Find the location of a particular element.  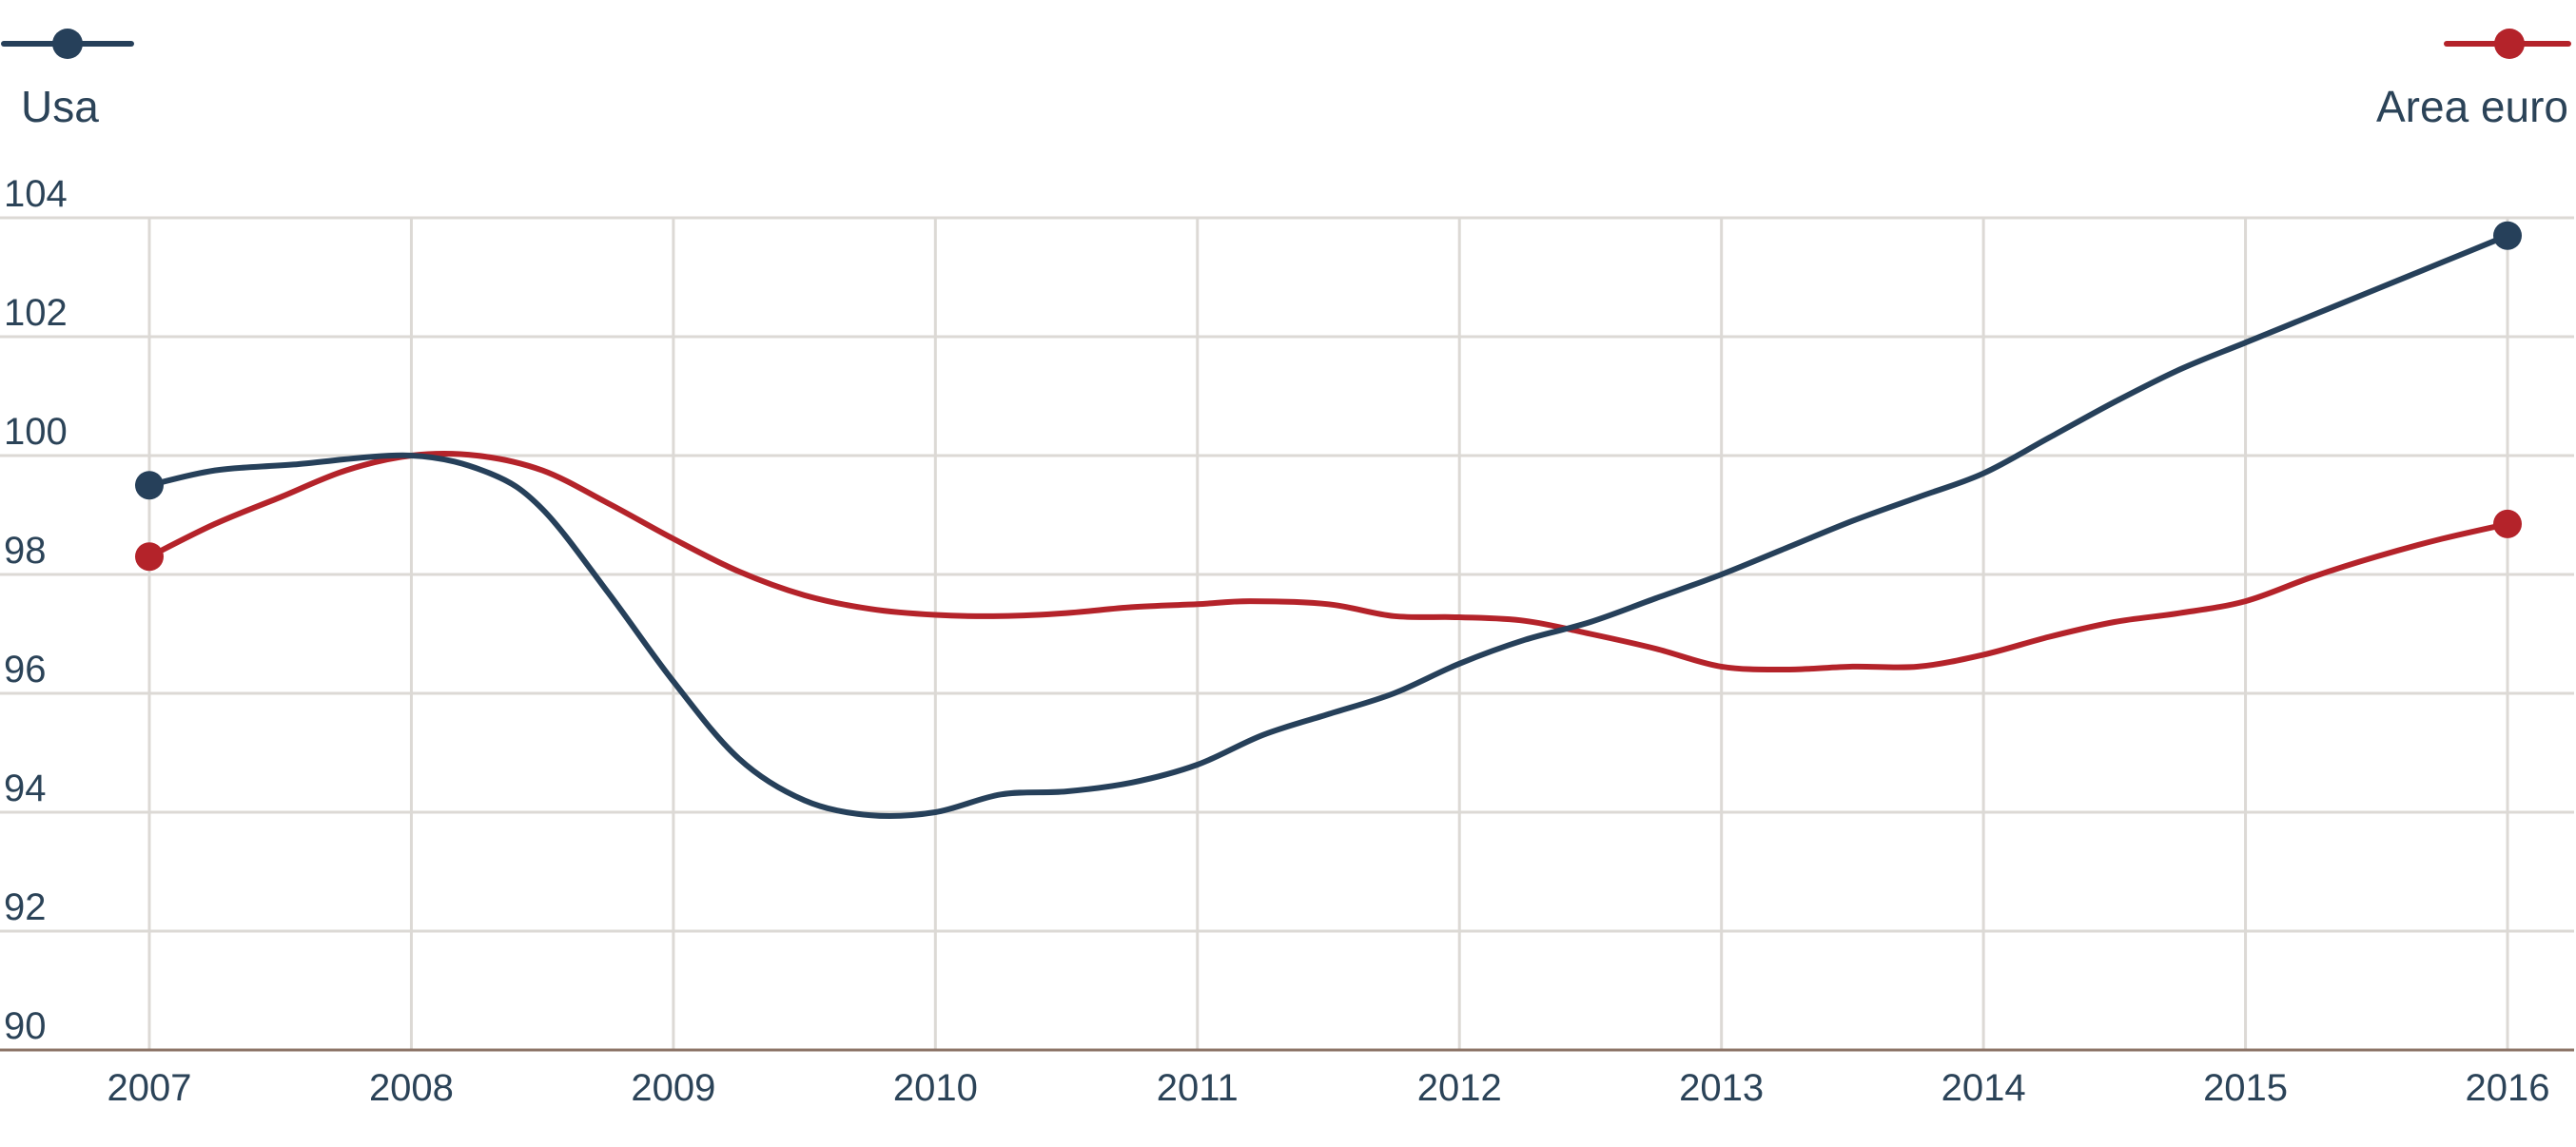

x-tick-label: 2014 is located at coordinates (1984, 1088).